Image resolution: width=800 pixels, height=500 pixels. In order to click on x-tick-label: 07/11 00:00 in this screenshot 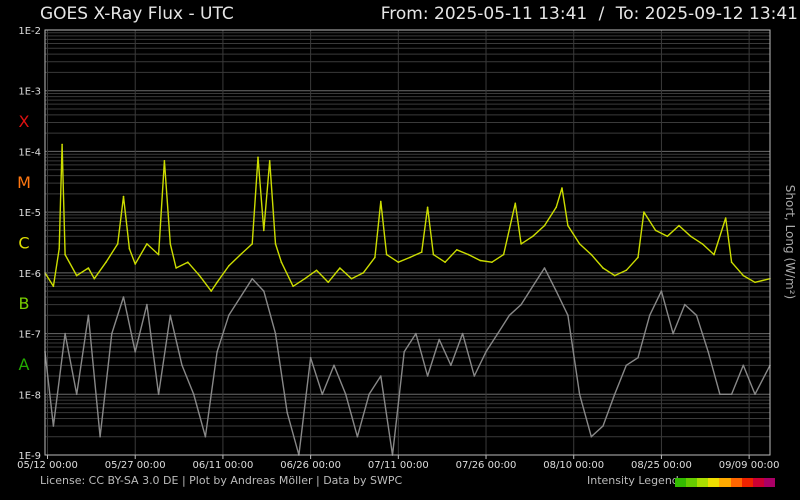, I will do `click(398, 465)`.